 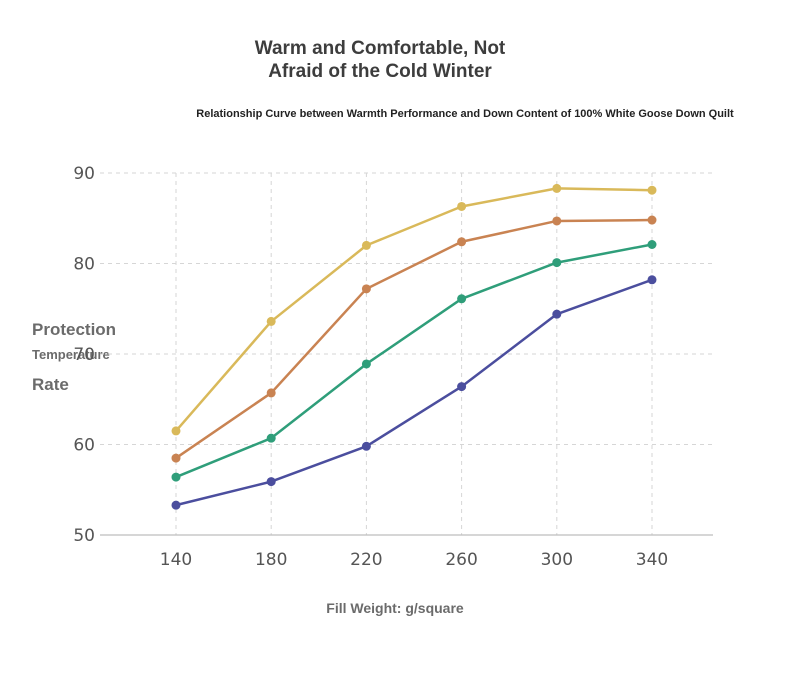 What do you see at coordinates (652, 560) in the screenshot?
I see `x-tick-label: 340` at bounding box center [652, 560].